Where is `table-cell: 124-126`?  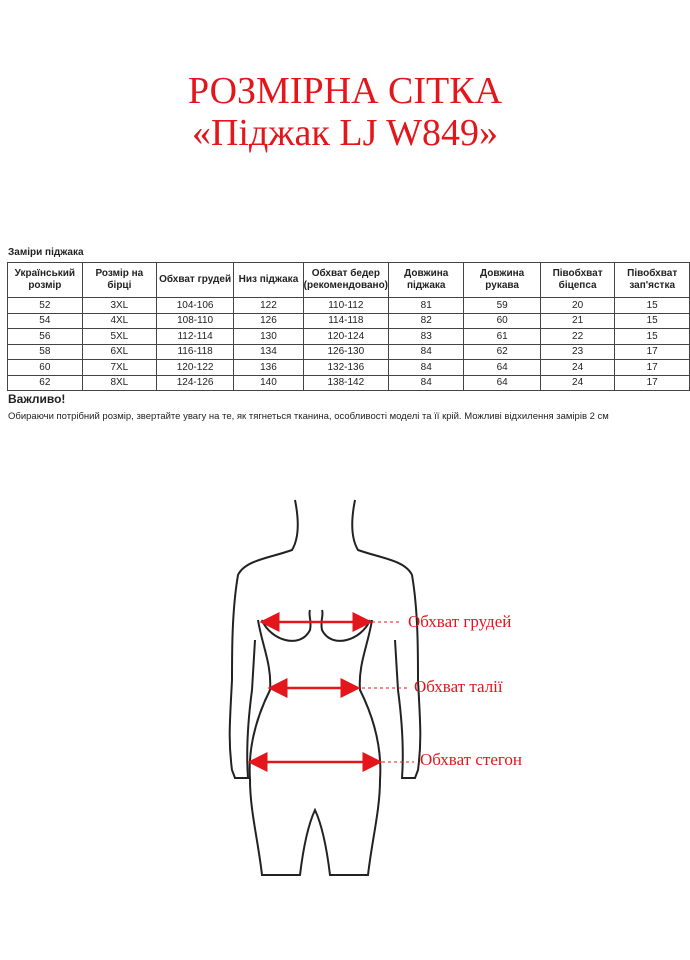 table-cell: 124-126 is located at coordinates (195, 382).